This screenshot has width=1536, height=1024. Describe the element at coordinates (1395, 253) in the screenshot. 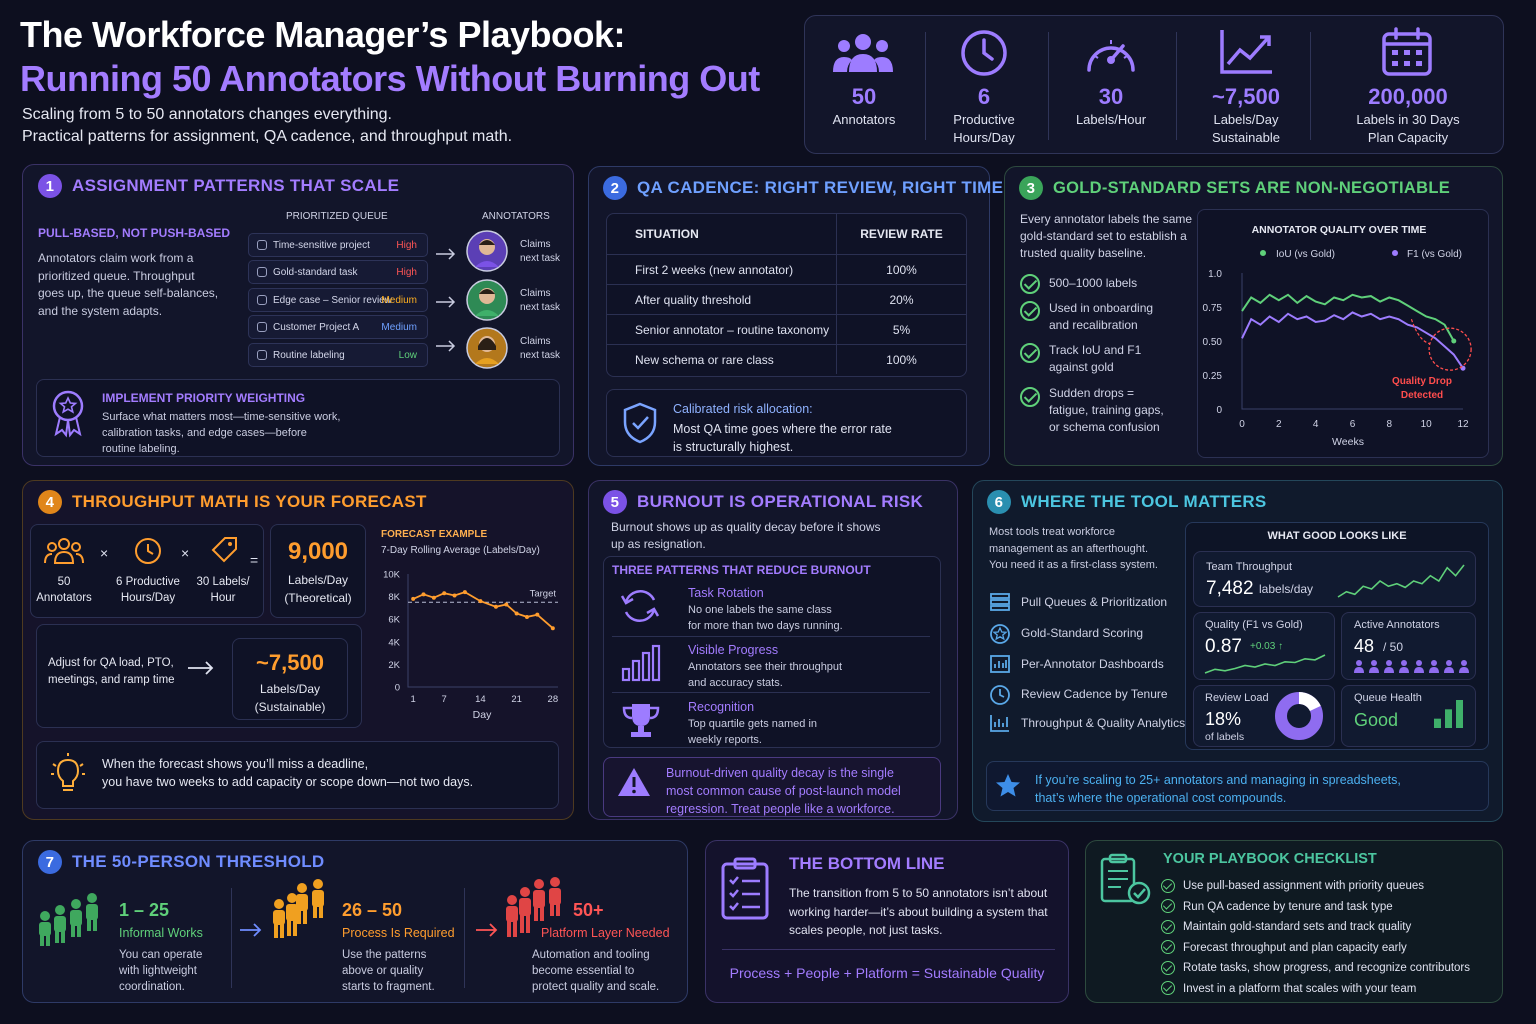

I see `legend-marker` at that location.